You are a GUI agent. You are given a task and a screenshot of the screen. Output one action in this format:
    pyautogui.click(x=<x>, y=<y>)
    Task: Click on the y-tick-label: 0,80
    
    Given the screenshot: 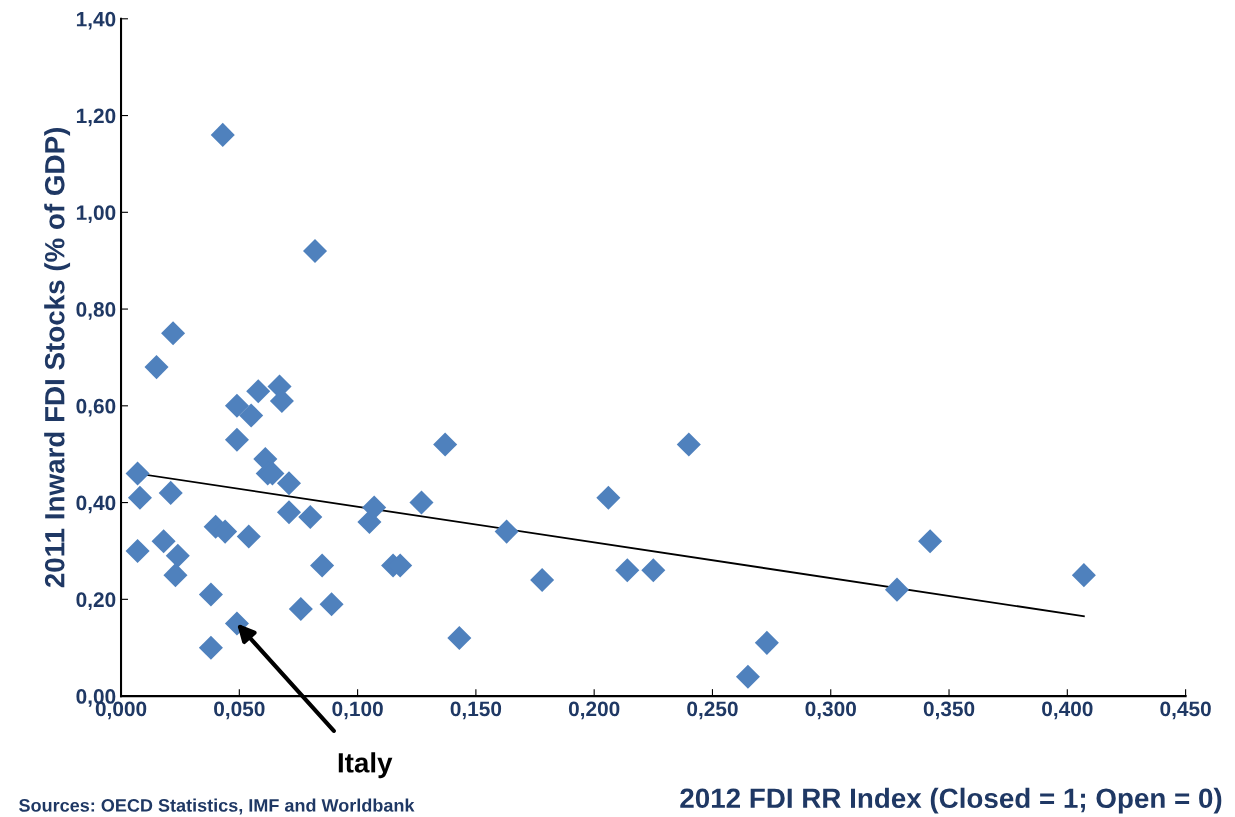 What is the action you would take?
    pyautogui.click(x=96, y=311)
    